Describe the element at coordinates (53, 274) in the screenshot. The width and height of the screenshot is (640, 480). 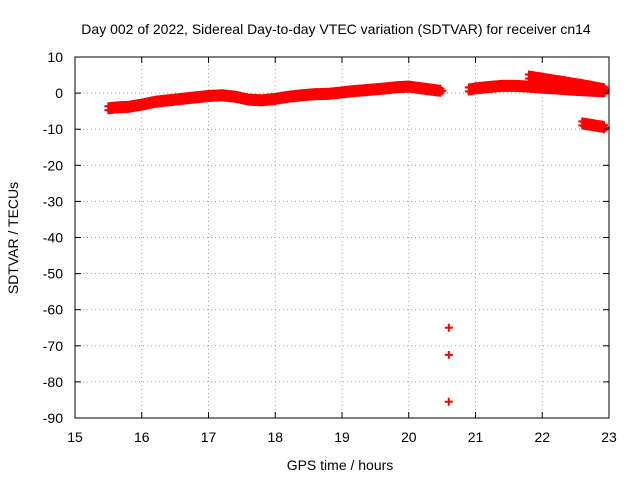
I see `y-tick-label: -50` at that location.